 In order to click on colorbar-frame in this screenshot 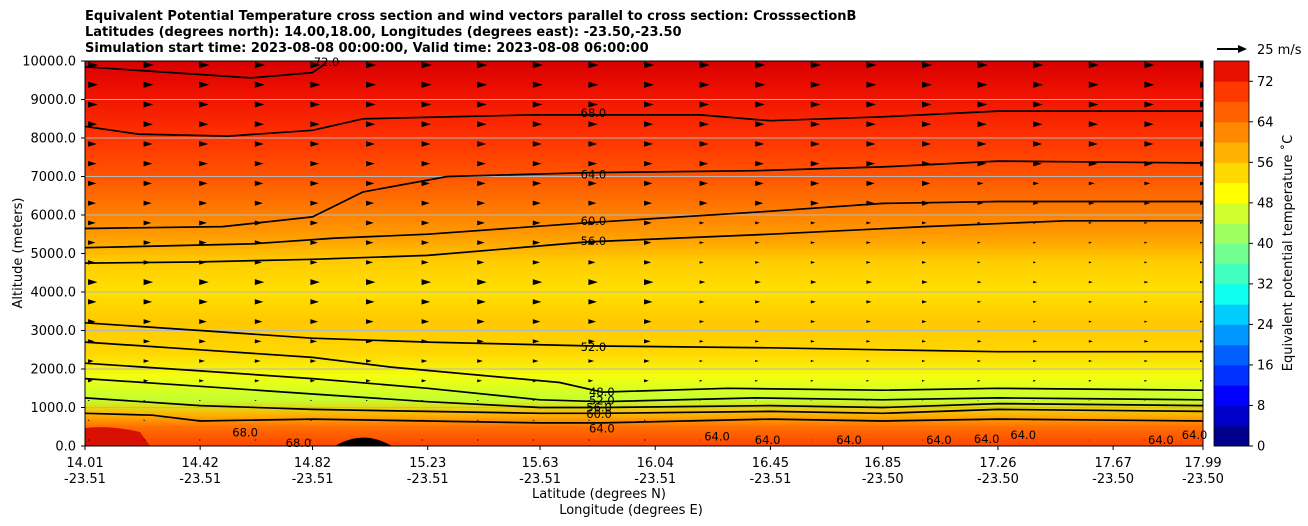, I will do `click(1231, 253)`.